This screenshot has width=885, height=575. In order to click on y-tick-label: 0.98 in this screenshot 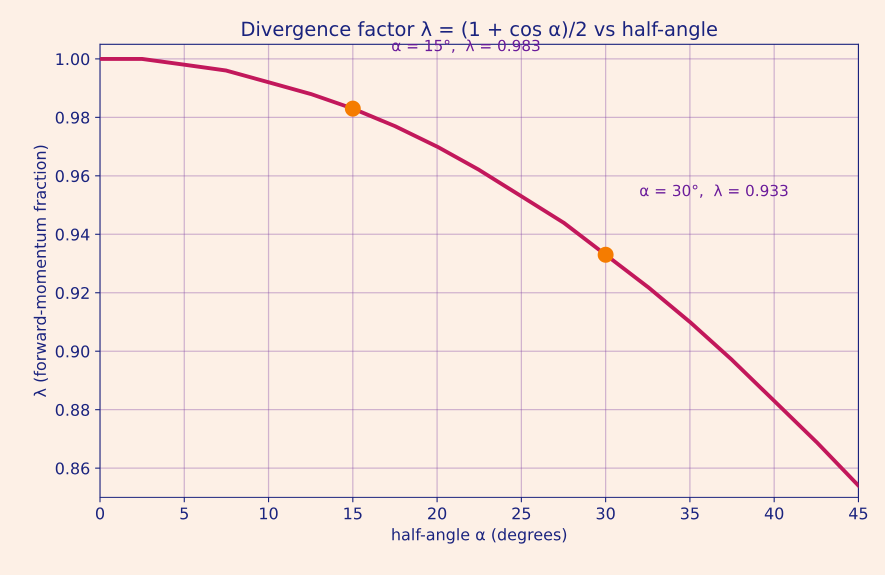, I will do `click(73, 118)`.